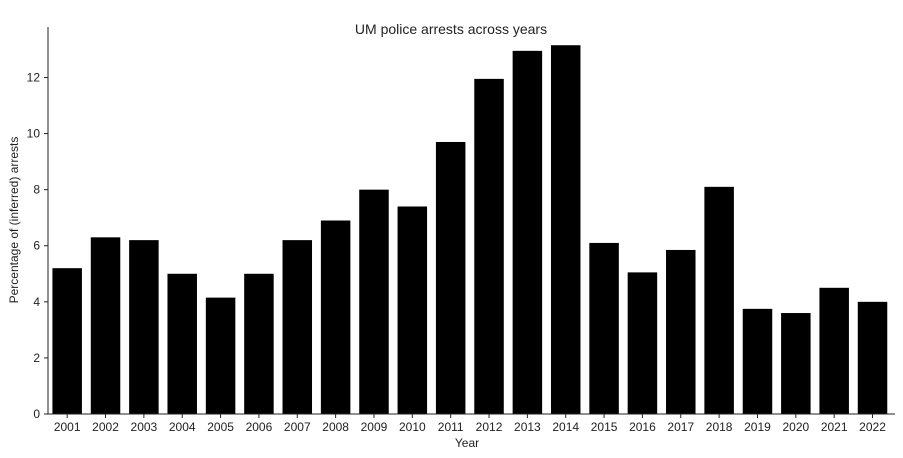 The height and width of the screenshot is (458, 903). What do you see at coordinates (34, 134) in the screenshot?
I see `y-tick-label: 10` at bounding box center [34, 134].